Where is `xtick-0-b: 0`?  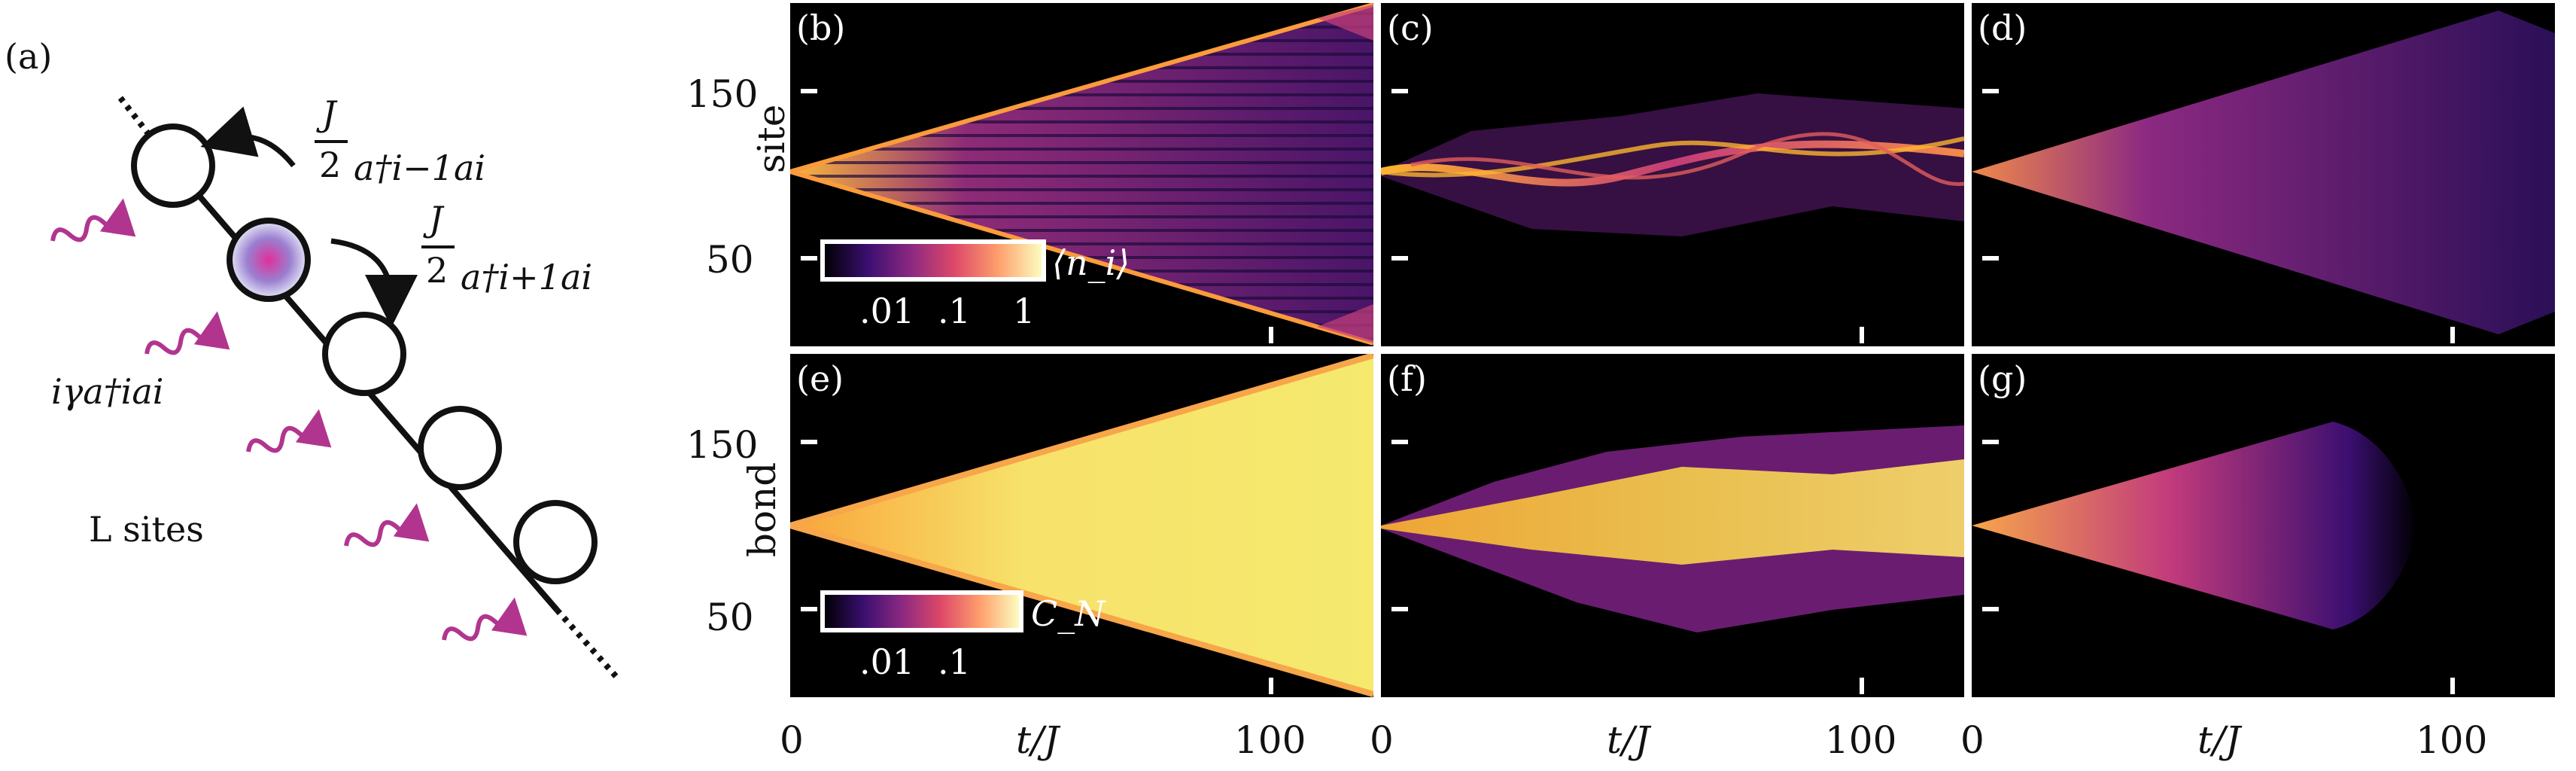
xtick-0-b: 0 is located at coordinates (792, 740).